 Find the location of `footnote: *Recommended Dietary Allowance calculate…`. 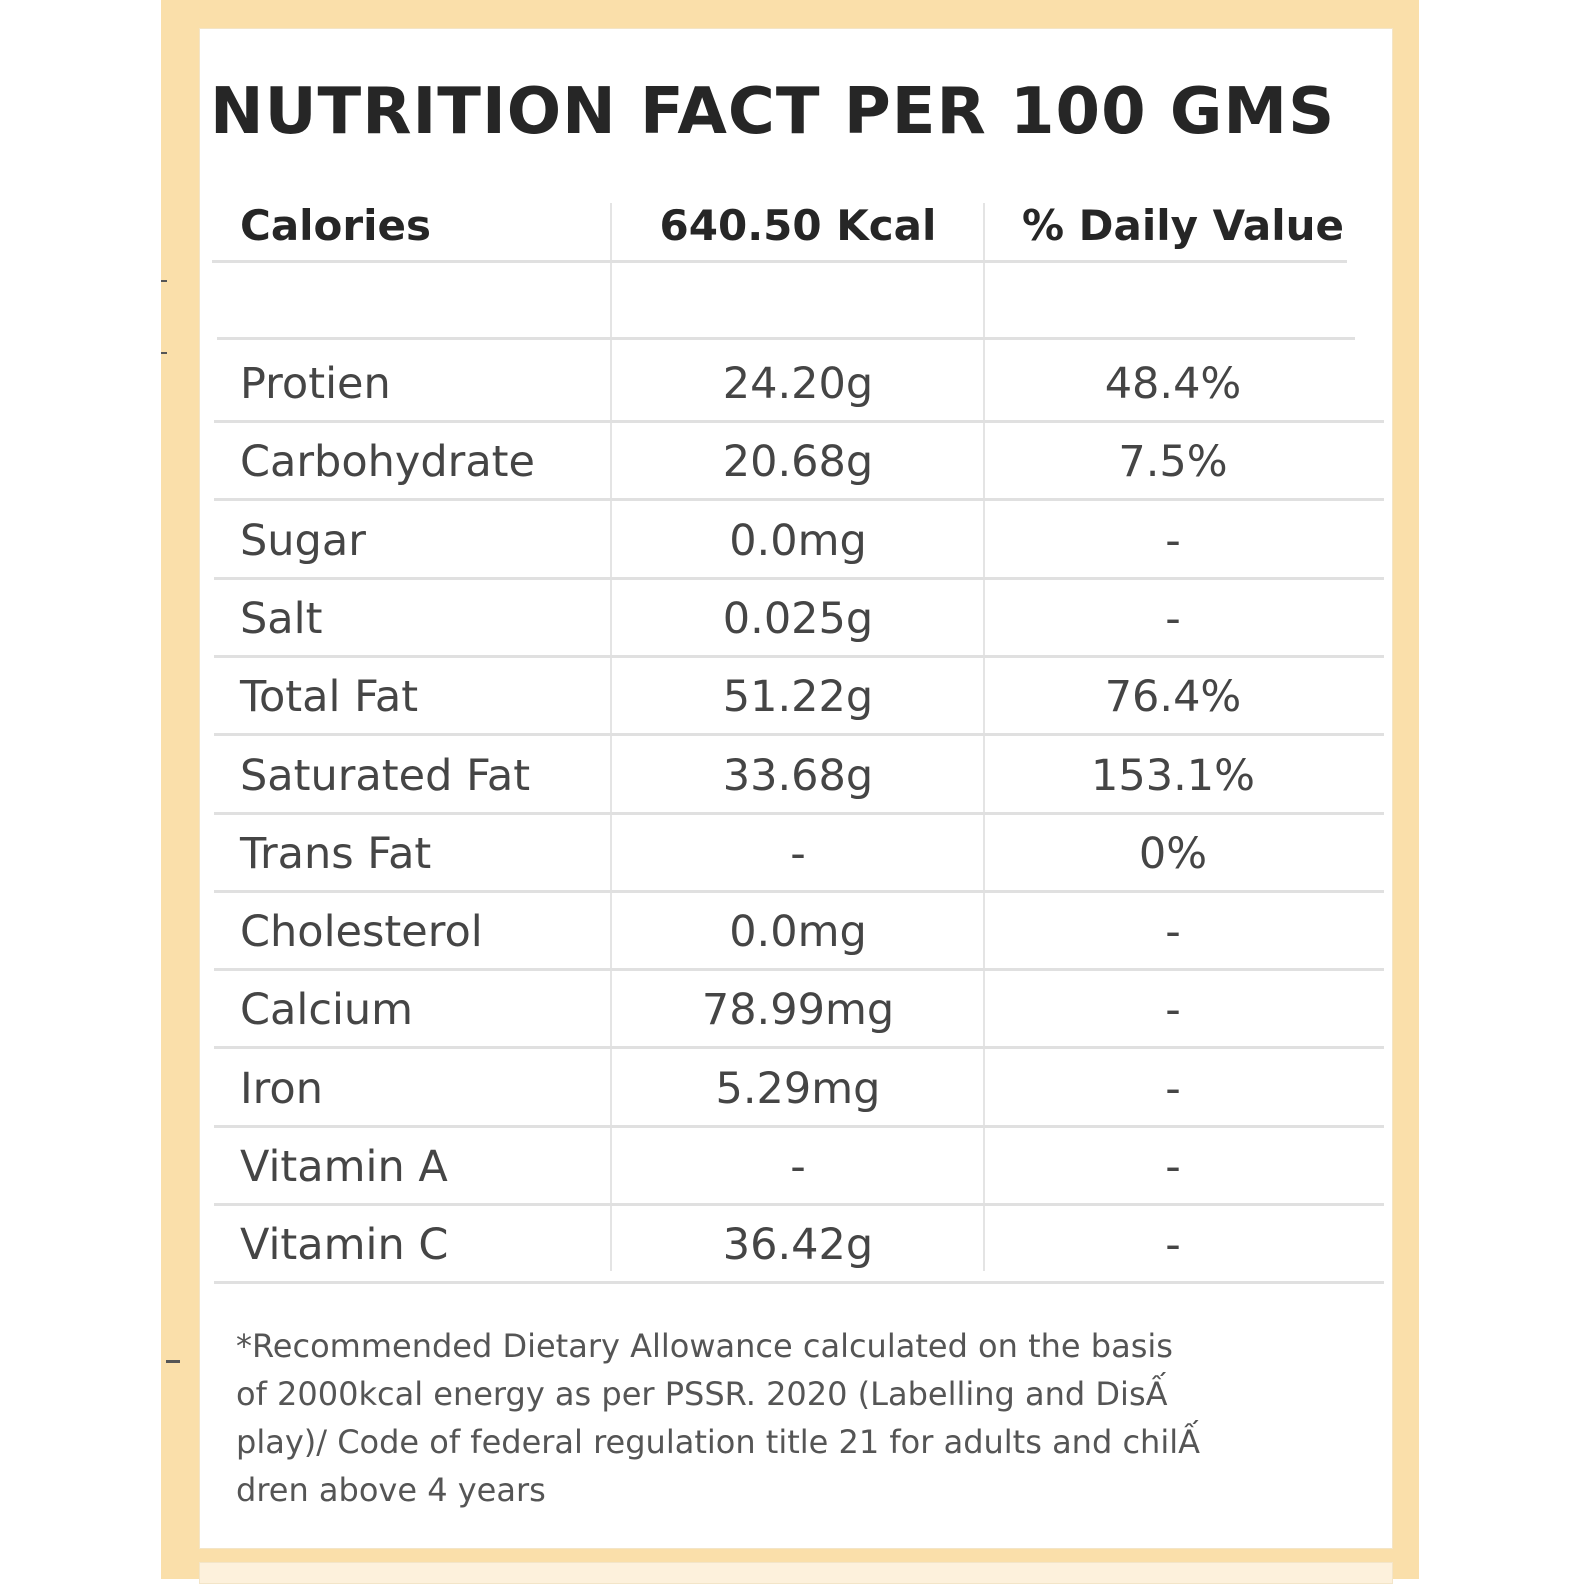

footnote: *Recommended Dietary Allowance calculate… is located at coordinates (806, 1418).